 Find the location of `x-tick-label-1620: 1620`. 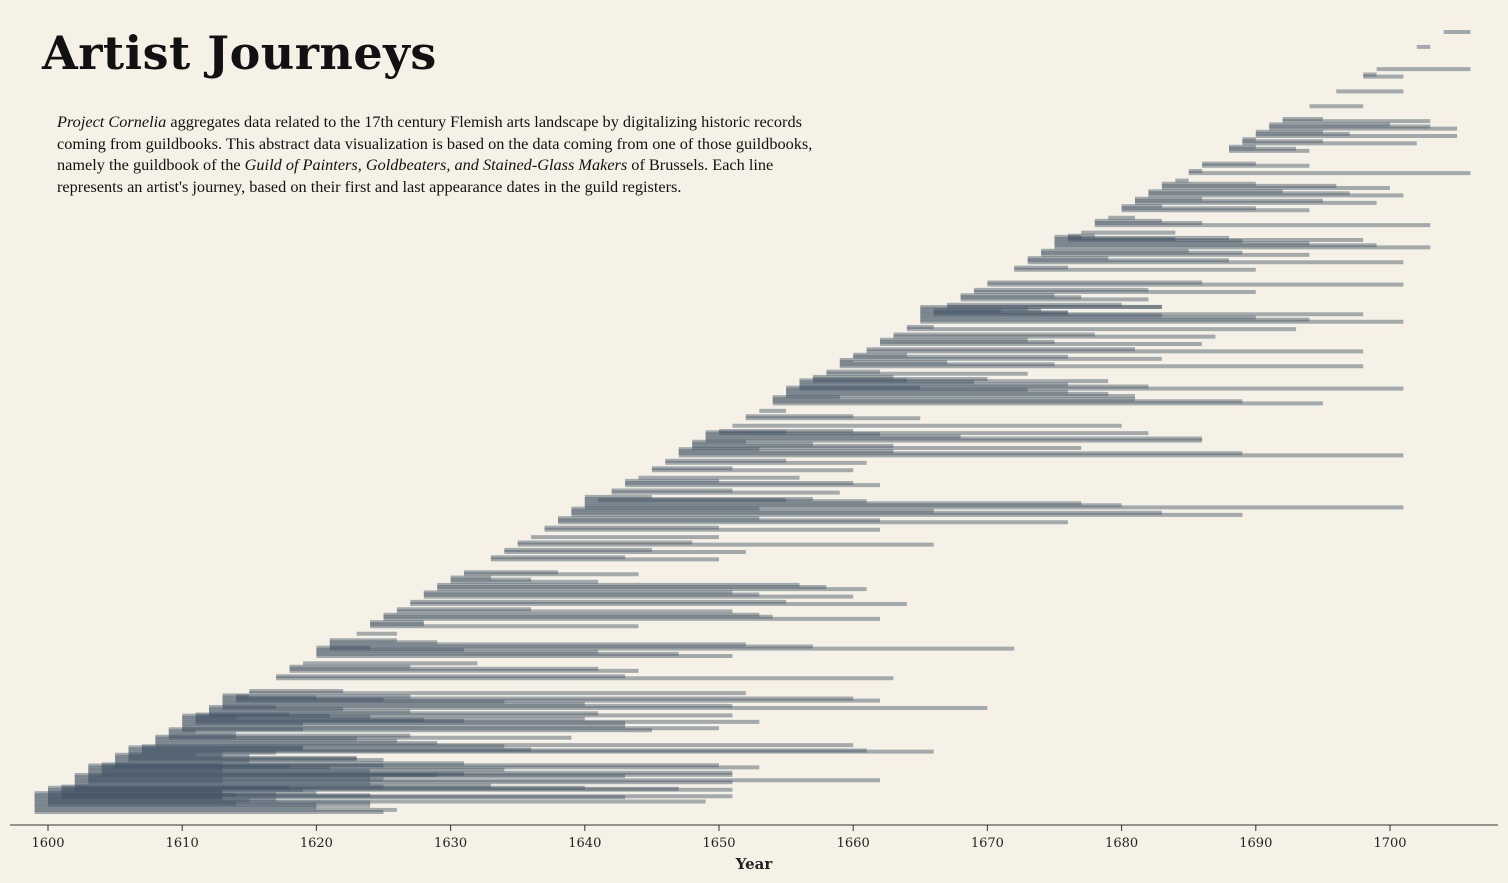

x-tick-label-1620: 1620 is located at coordinates (316, 843).